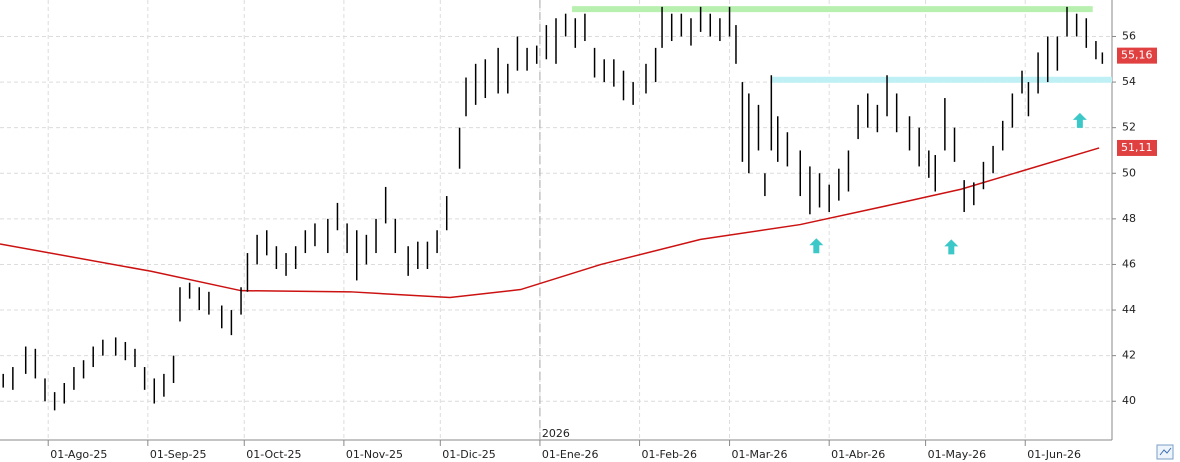 This screenshot has width=1180, height=462. I want to click on price-tag-label: 55,16, so click(1137, 55).